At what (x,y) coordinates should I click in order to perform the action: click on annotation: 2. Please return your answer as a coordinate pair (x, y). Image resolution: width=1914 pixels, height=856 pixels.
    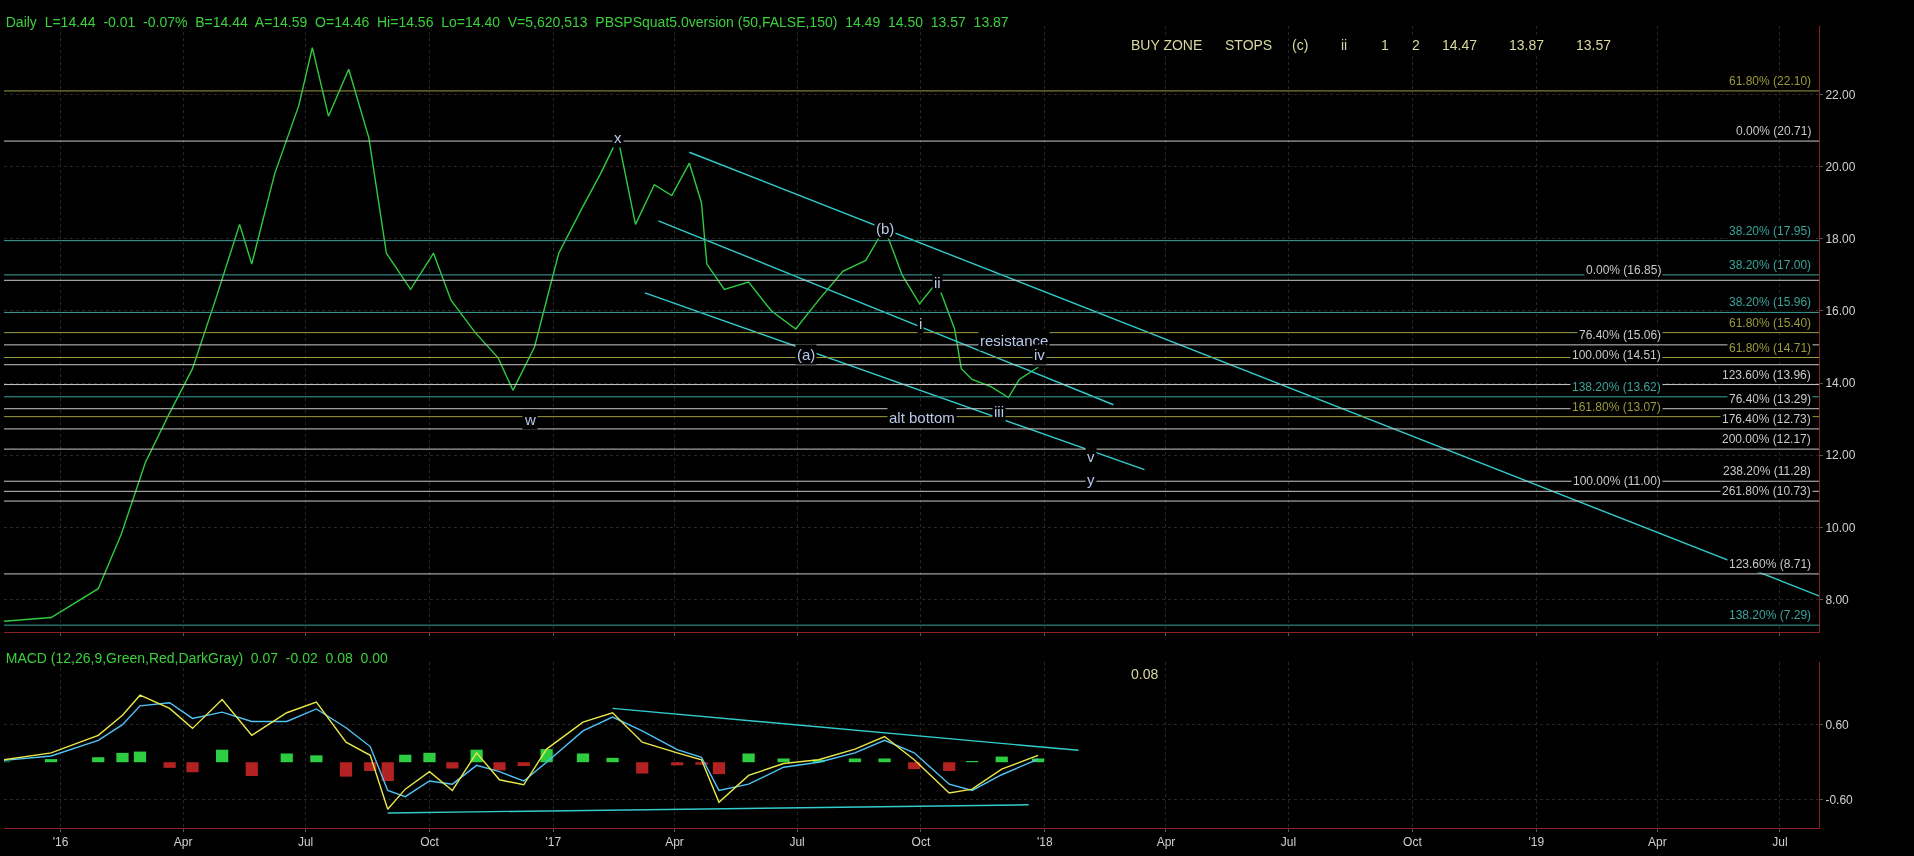
    Looking at the image, I should click on (1416, 45).